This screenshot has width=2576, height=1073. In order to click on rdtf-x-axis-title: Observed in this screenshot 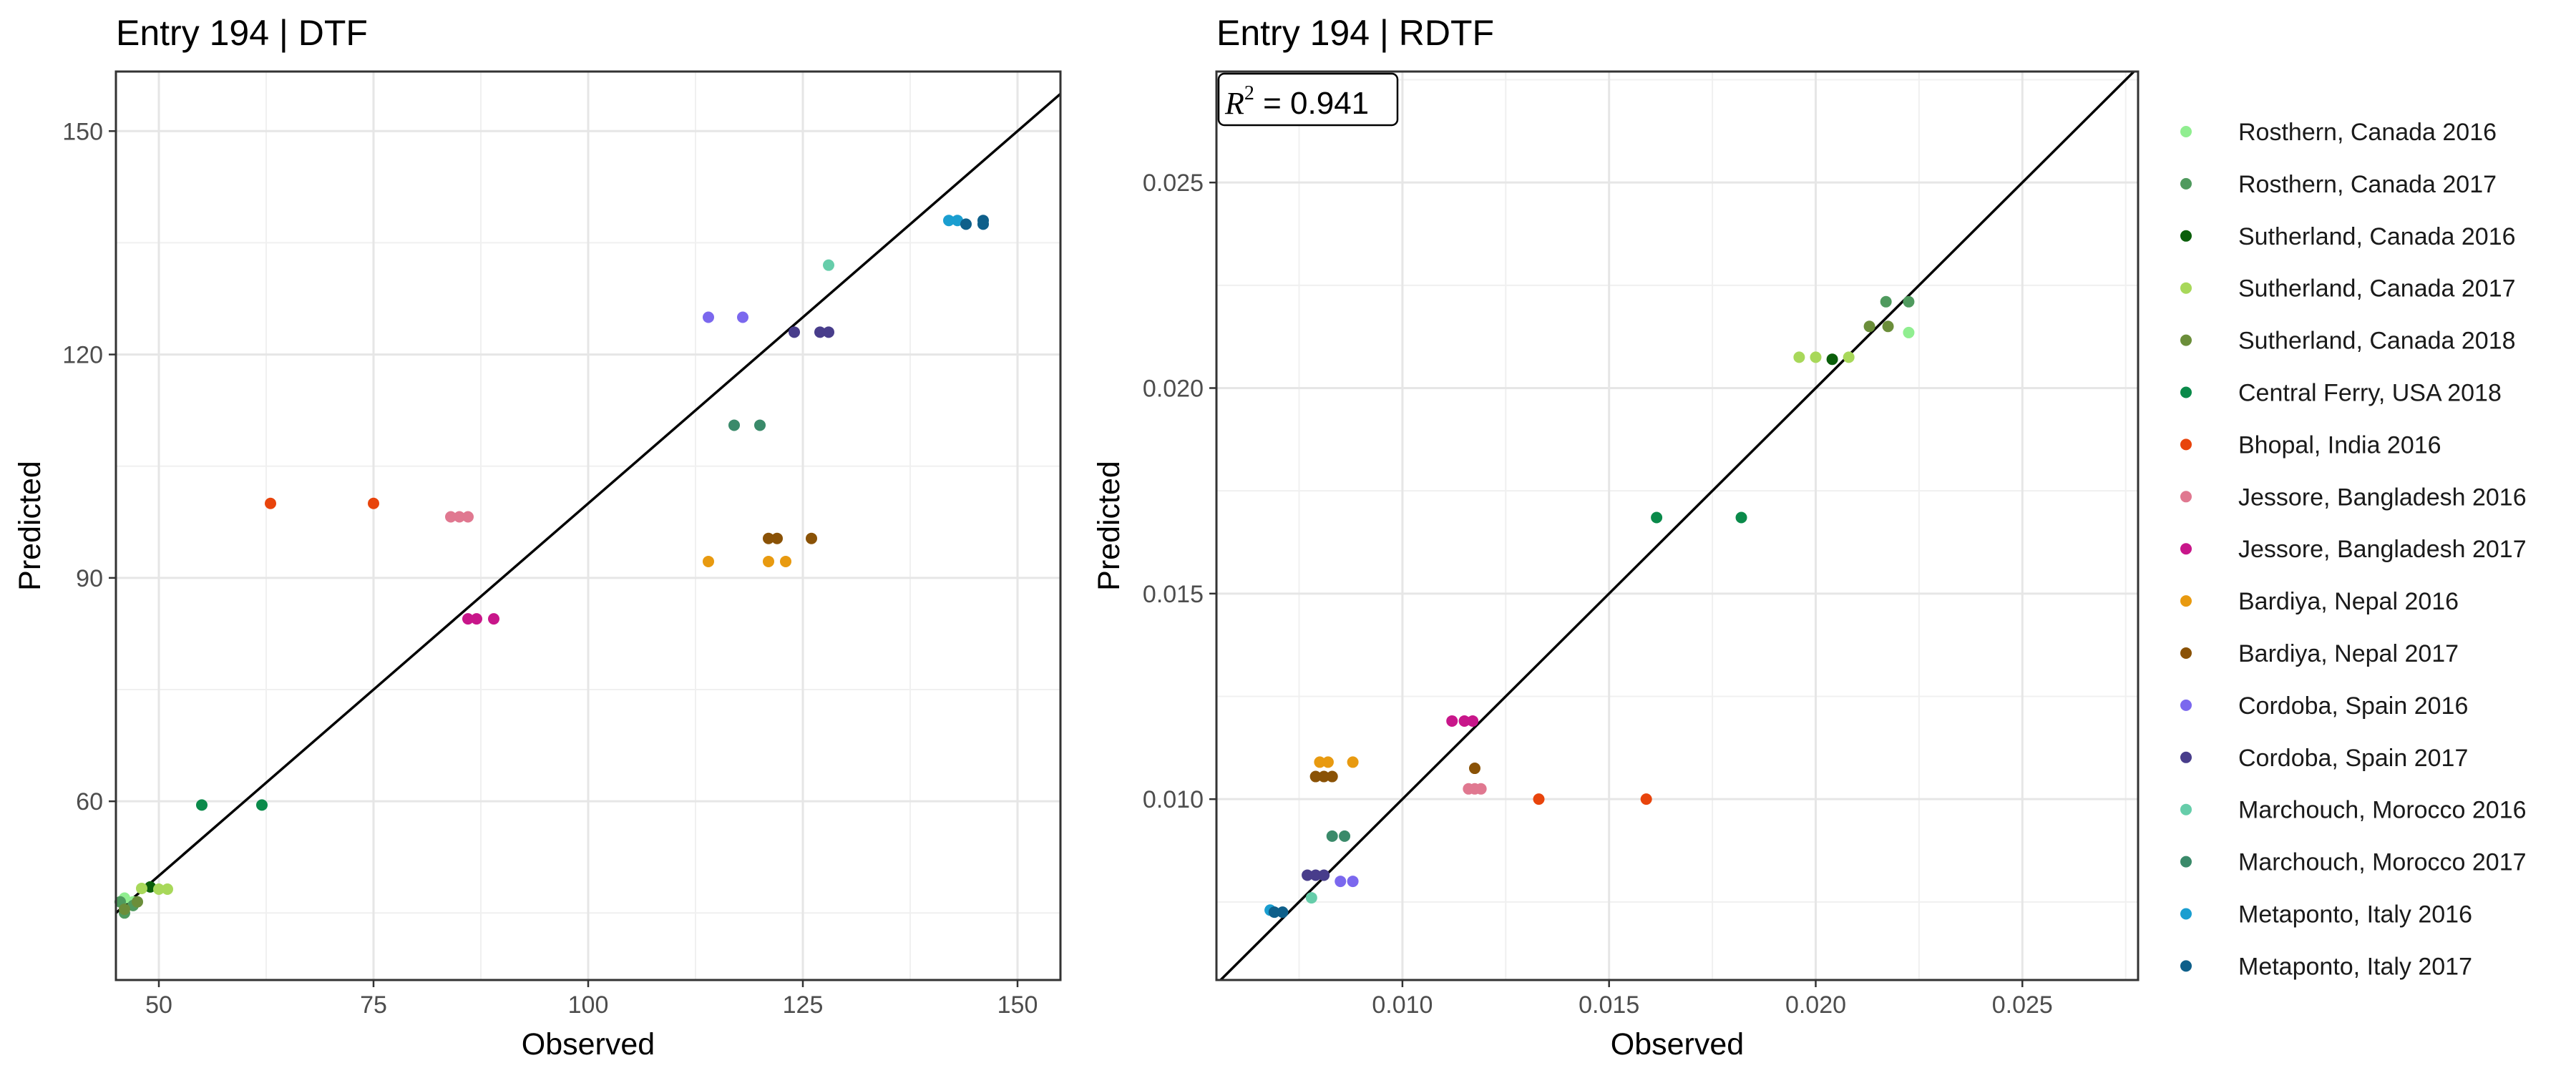, I will do `click(1677, 1044)`.